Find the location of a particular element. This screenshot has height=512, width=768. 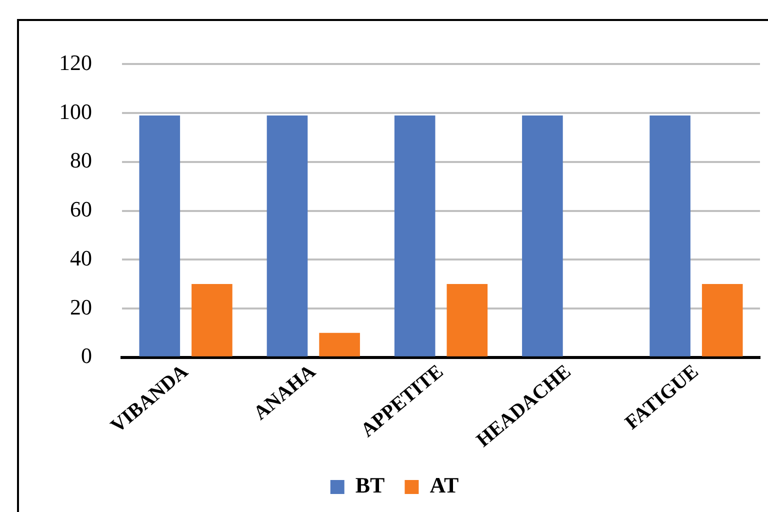

legend-label: AT is located at coordinates (444, 485).